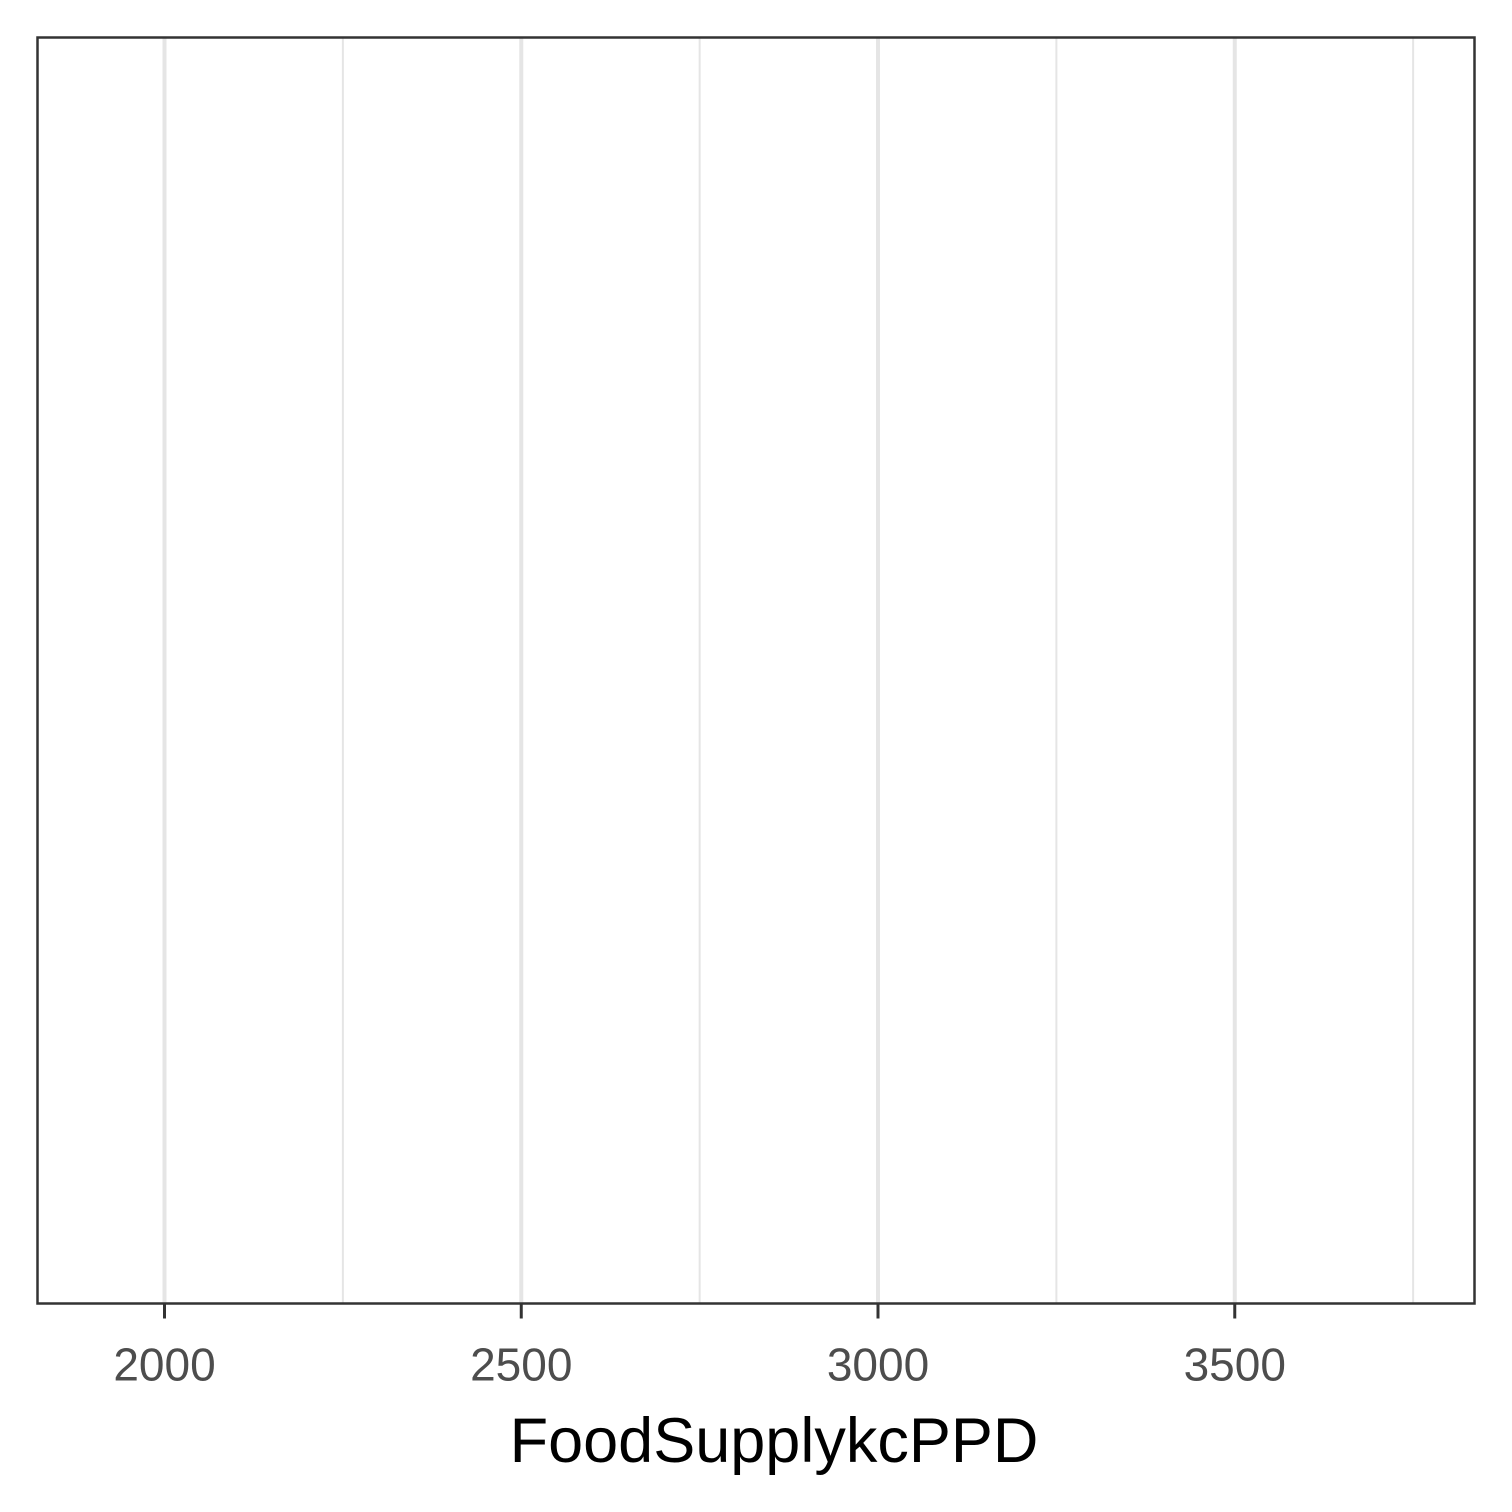  Describe the element at coordinates (699, 1347) in the screenshot. I see `x-axis-ticks: 2000 2500 3000 3500` at that location.